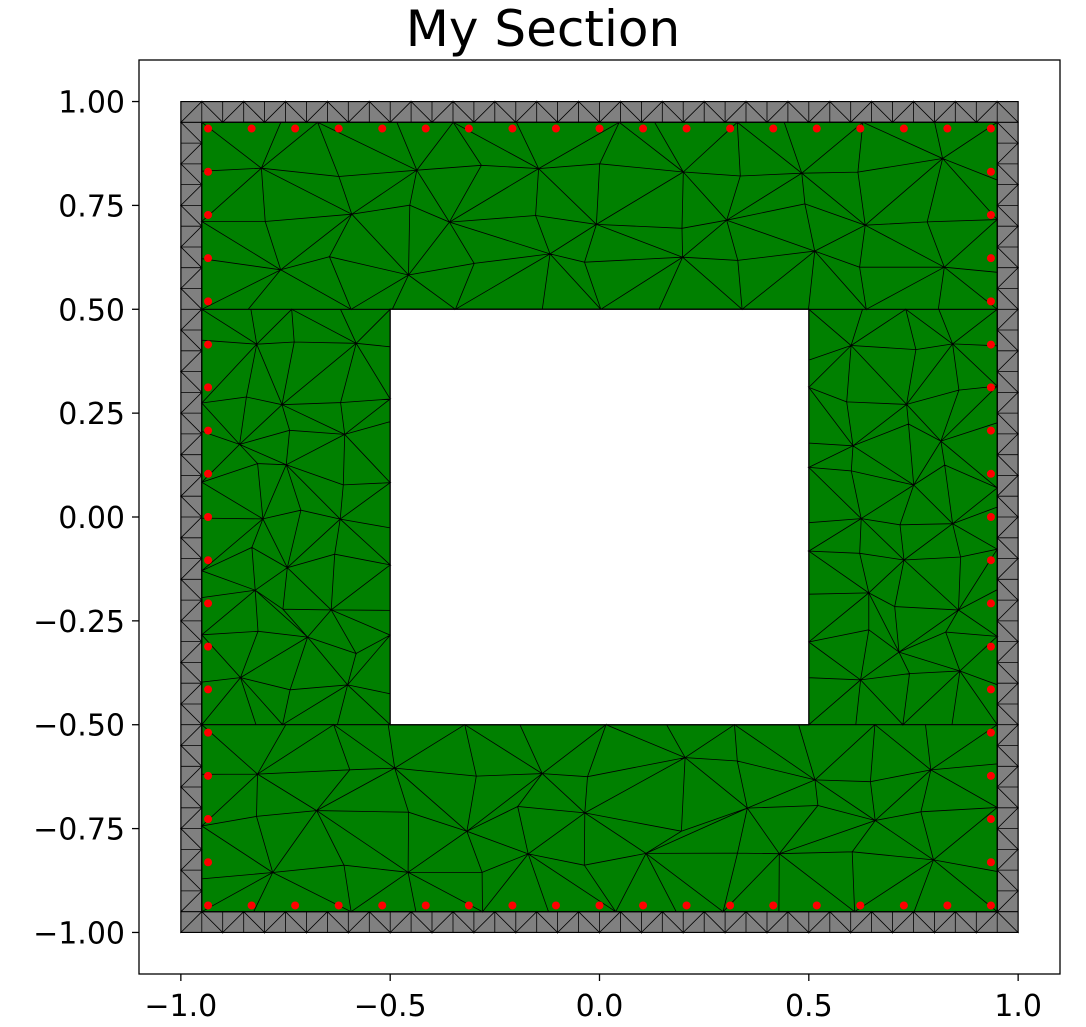  Describe the element at coordinates (600, 1006) in the screenshot. I see `x-tick-label: 0.0` at that location.